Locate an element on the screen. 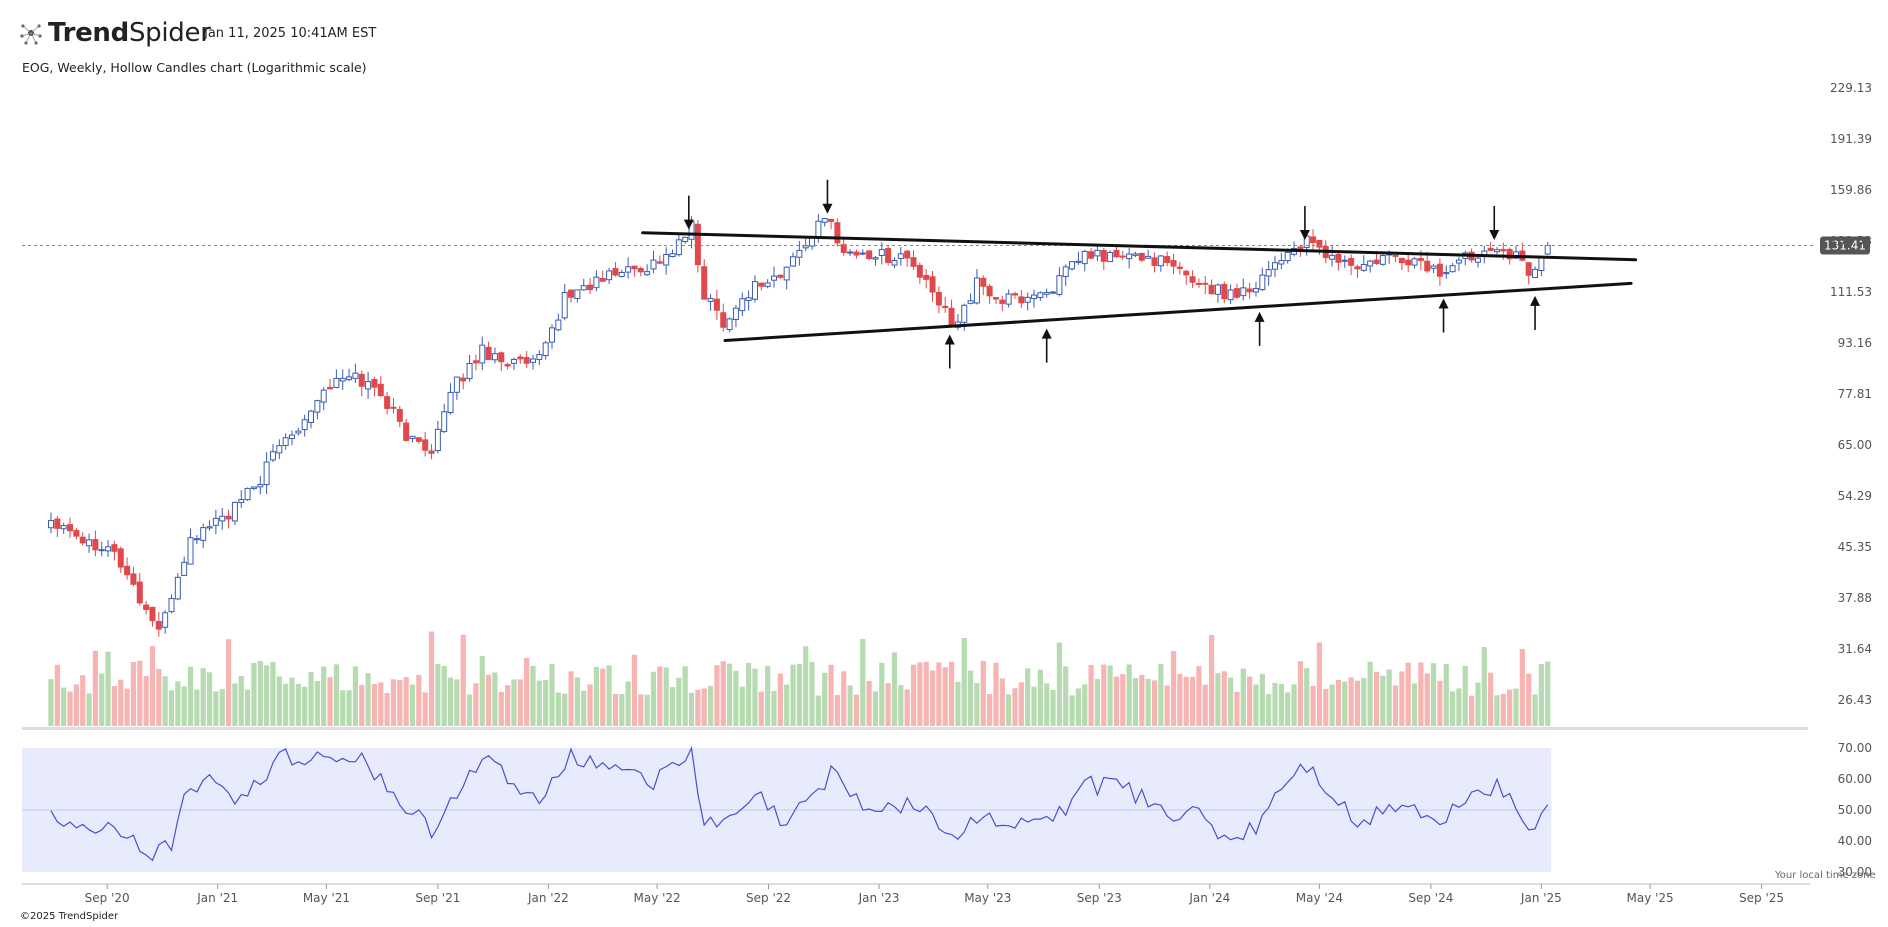 The height and width of the screenshot is (927, 1888). timezone-note: Your local time zone is located at coordinates (1825, 875).